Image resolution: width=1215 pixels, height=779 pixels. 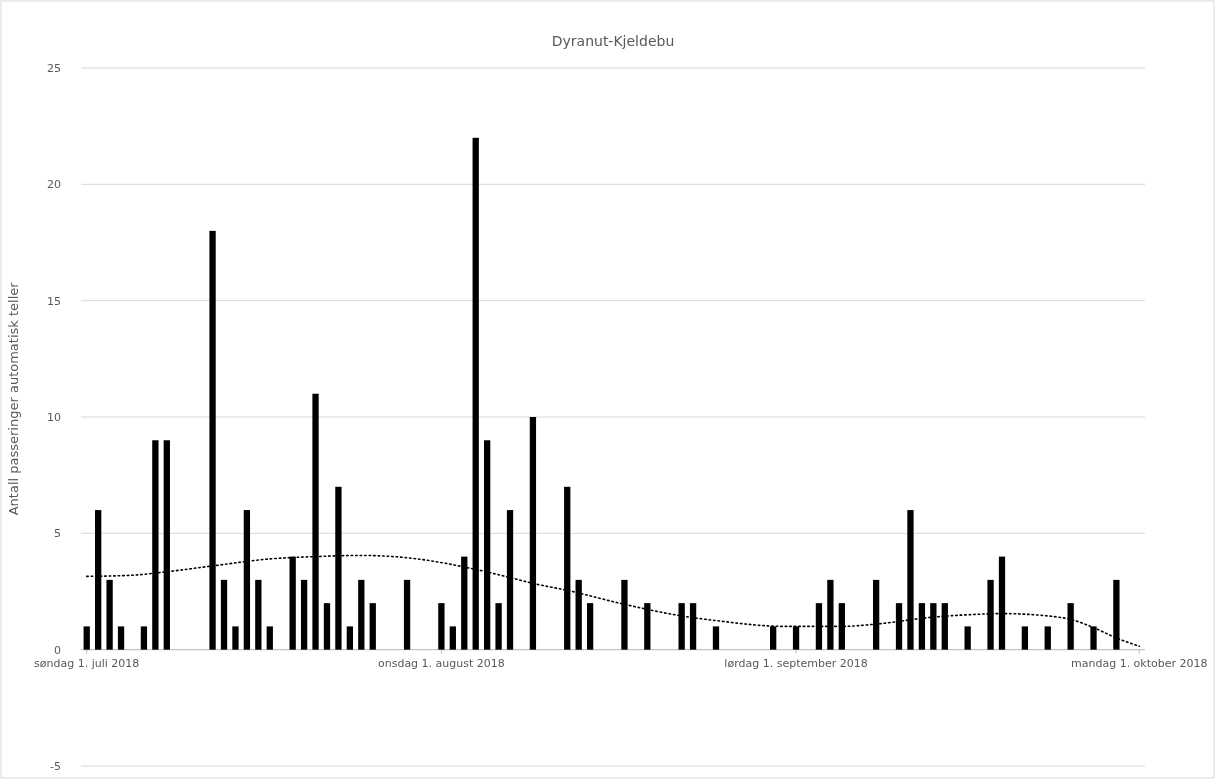 I want to click on y-tick-label: 10, so click(x=54, y=417).